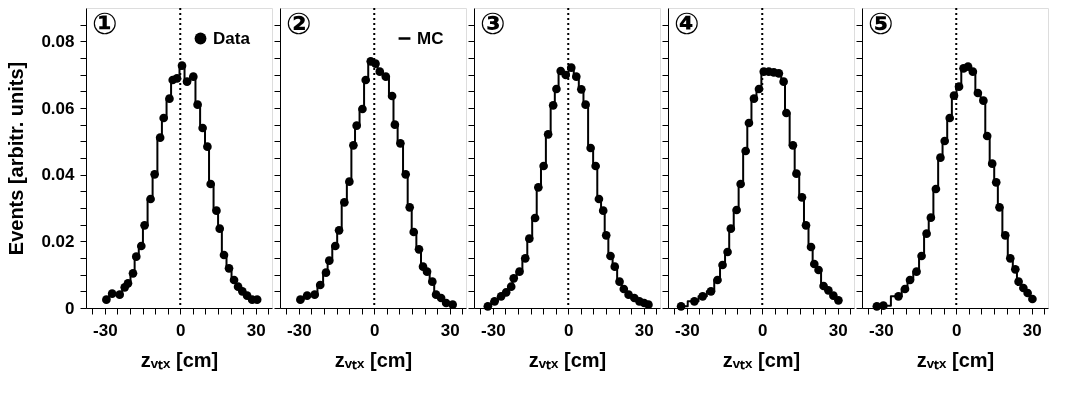 The height and width of the screenshot is (400, 1068). What do you see at coordinates (58, 241) in the screenshot?
I see `y-tick-label: 0.02` at bounding box center [58, 241].